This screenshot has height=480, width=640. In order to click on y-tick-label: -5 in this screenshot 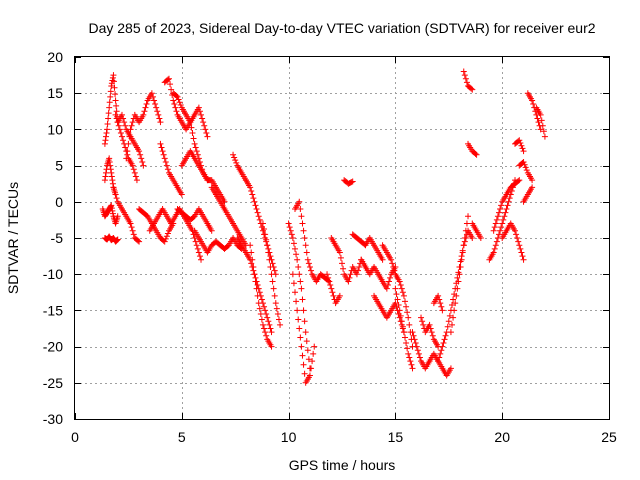, I will do `click(57, 238)`.